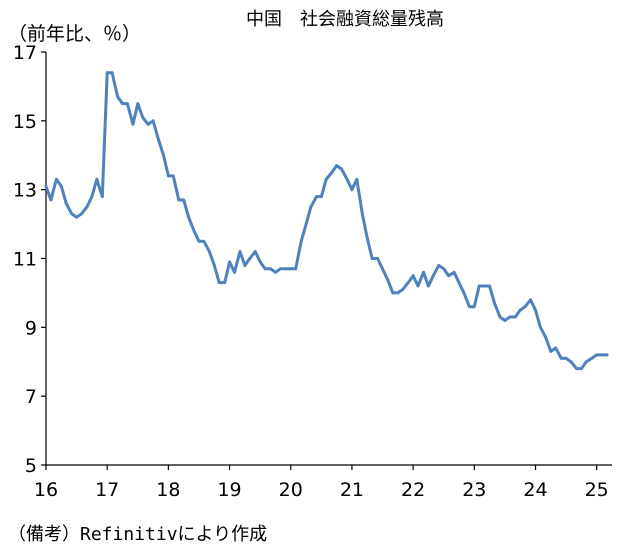  Describe the element at coordinates (107, 490) in the screenshot. I see `x-tick-label: 17` at that location.